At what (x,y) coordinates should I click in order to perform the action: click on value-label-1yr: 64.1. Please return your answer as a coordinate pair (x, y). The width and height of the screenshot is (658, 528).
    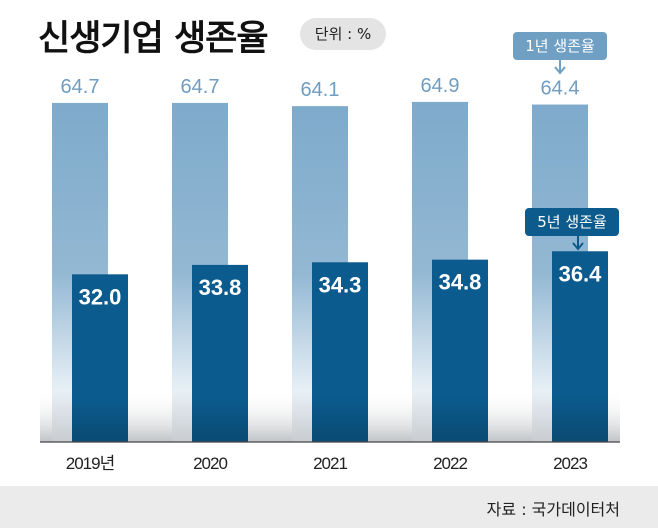
    Looking at the image, I should click on (320, 90).